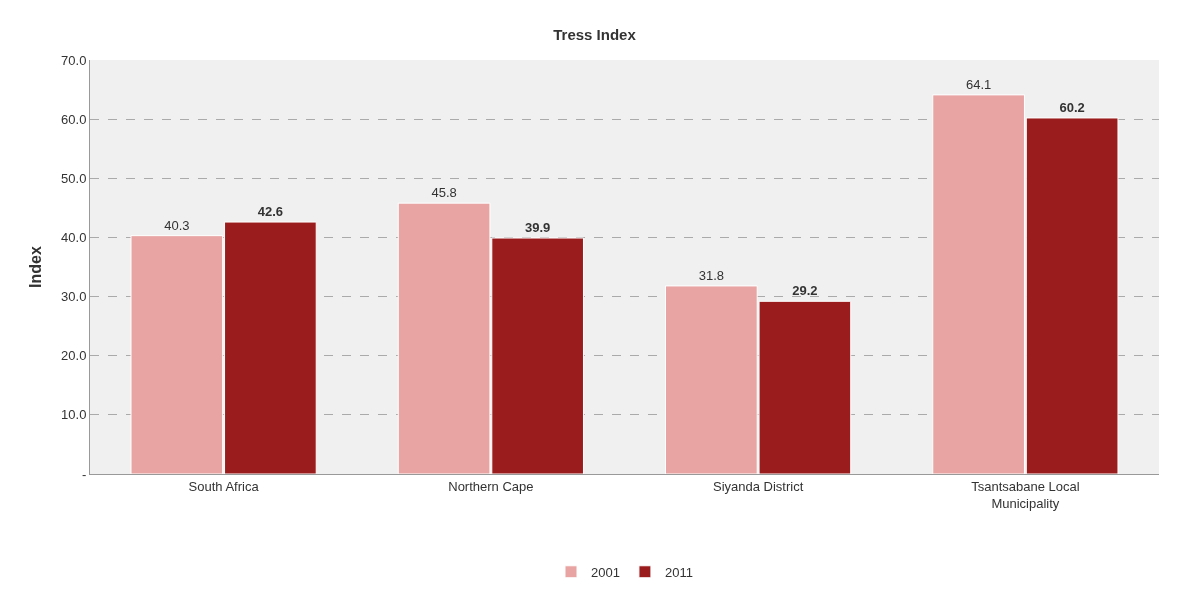 This screenshot has width=1189, height=599. Describe the element at coordinates (224, 486) in the screenshot. I see `x-tick-label: South Africa` at that location.